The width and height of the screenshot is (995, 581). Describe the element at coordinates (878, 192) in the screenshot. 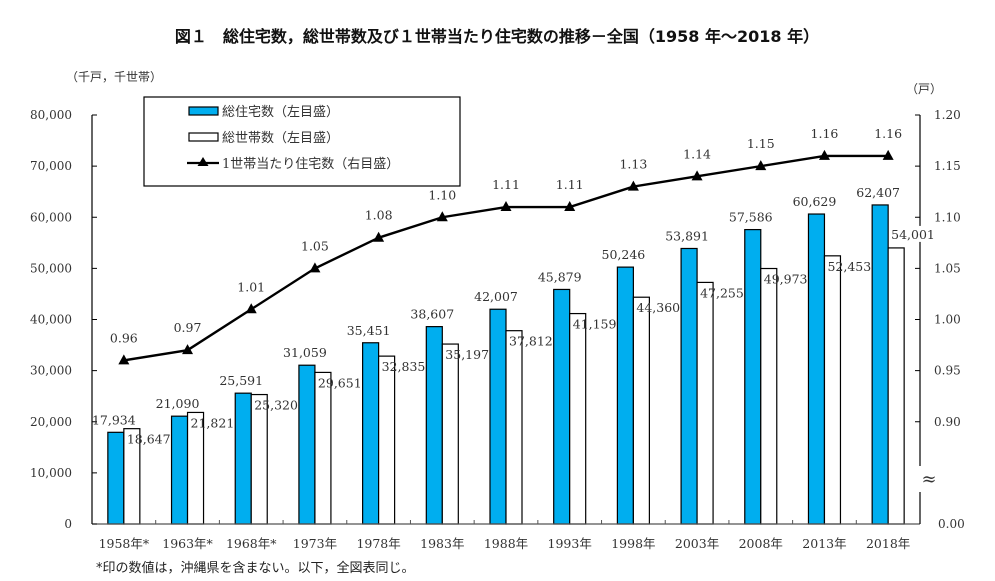

I see `data-label-total-housing: 62,407` at that location.